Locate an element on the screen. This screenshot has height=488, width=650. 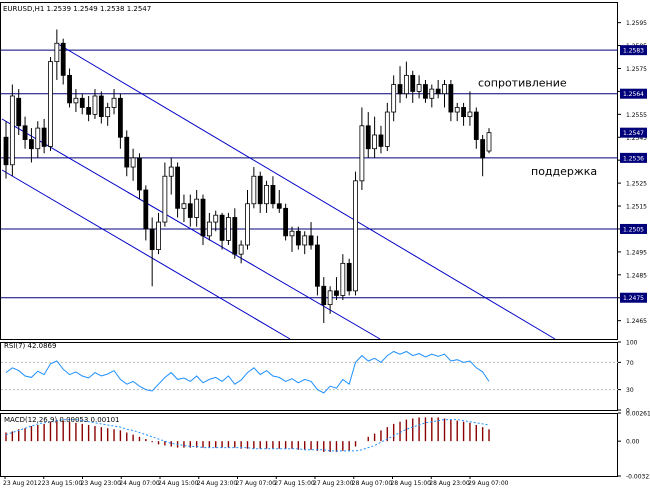
time-tick-label: 23 Aug 15:00 is located at coordinates (62, 483).